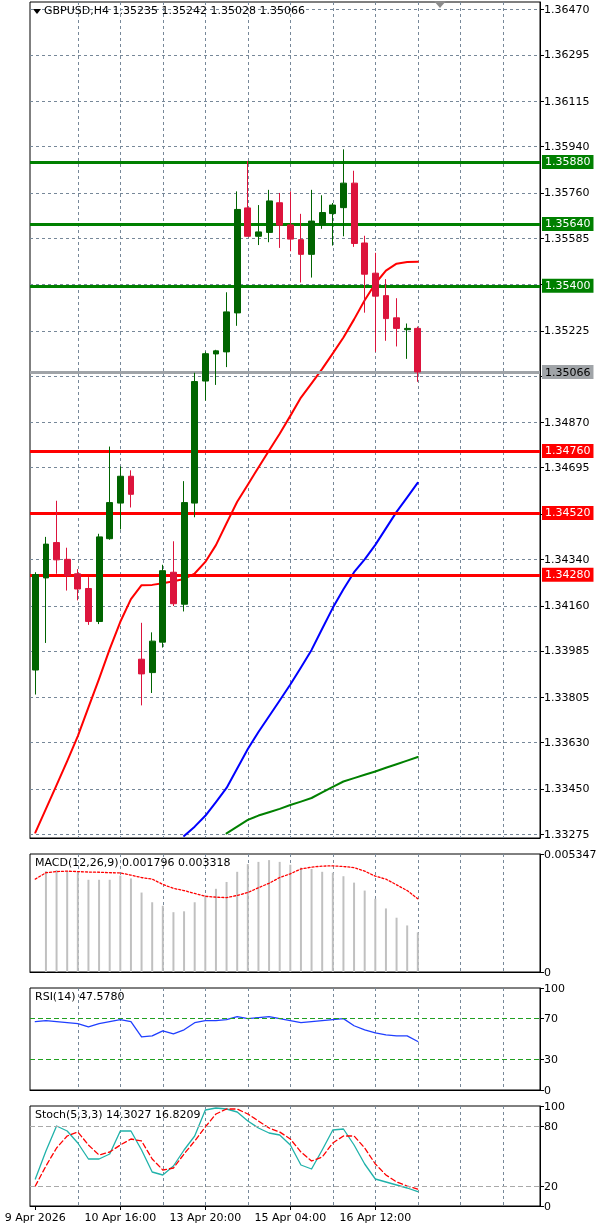 The image size is (600, 1232). Describe the element at coordinates (567, 238) in the screenshot. I see `y-tick-label: 1.35585` at that location.